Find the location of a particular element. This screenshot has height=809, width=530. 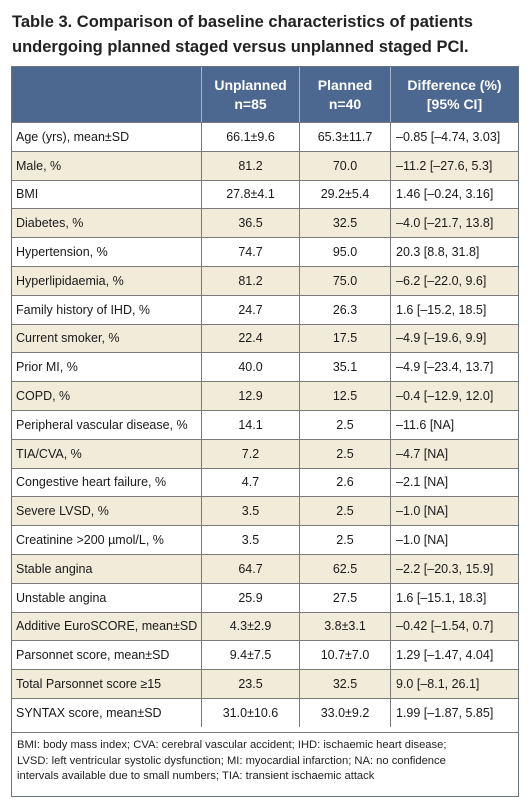

difference-value: 9.0 [–8.1, 26.1] is located at coordinates (438, 684).